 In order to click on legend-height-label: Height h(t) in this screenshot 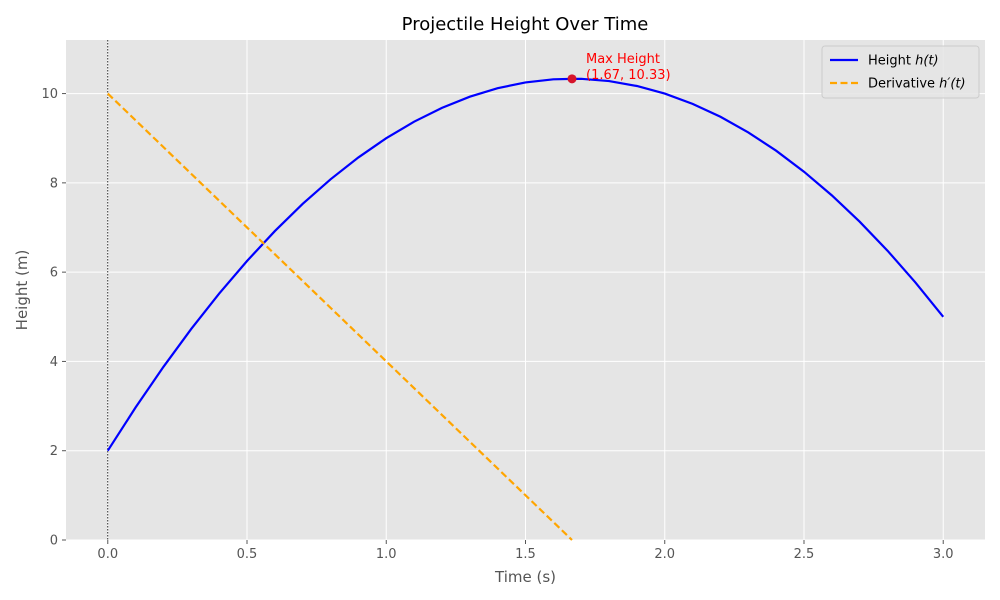, I will do `click(903, 61)`.